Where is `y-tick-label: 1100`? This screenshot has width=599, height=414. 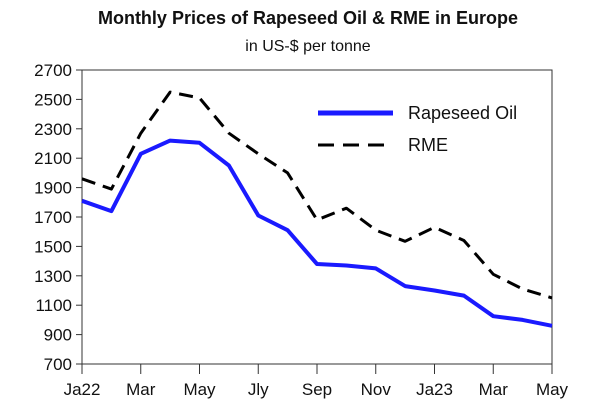
y-tick-label: 1100 is located at coordinates (53, 305).